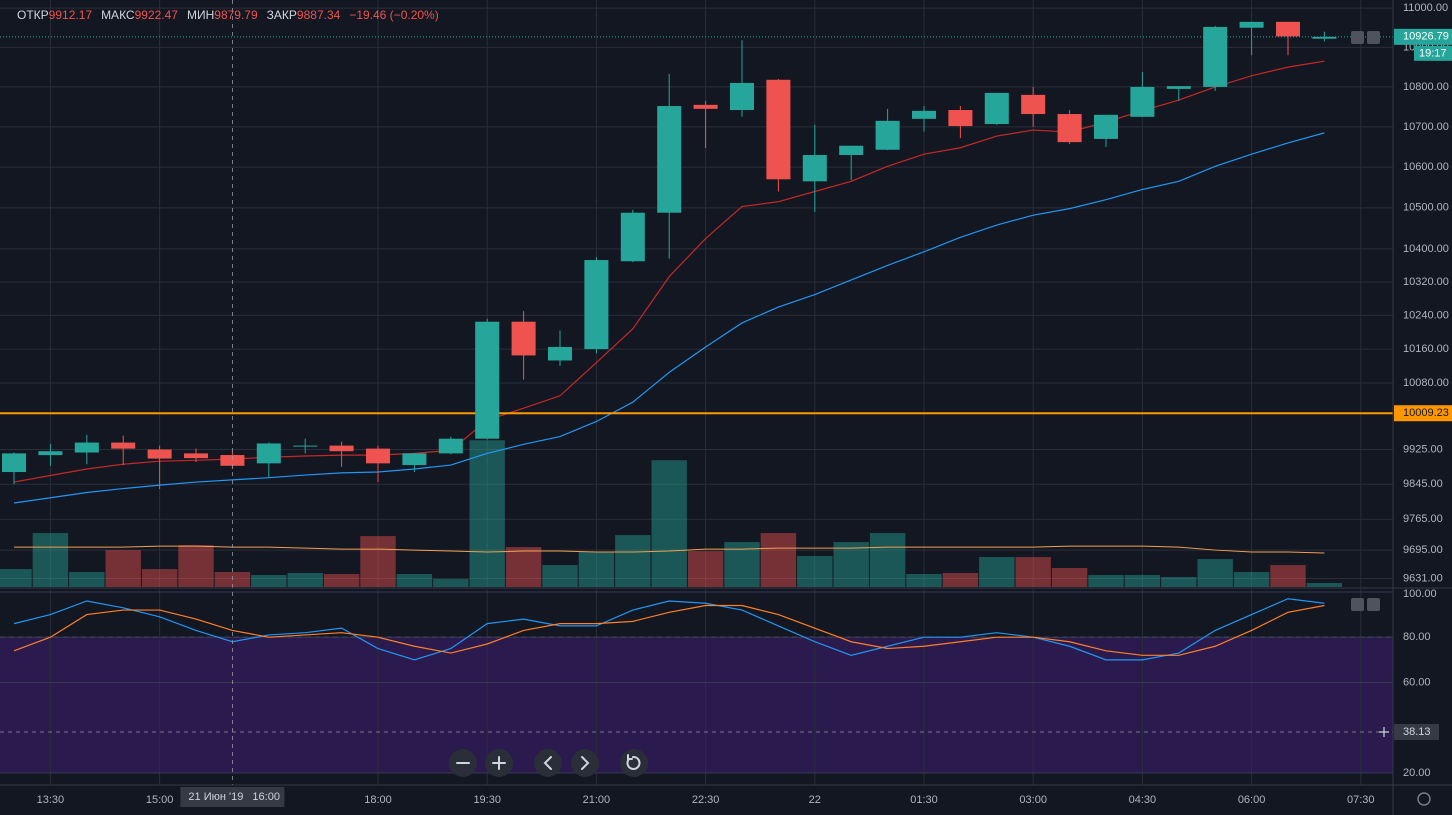  I want to click on x-tick-label: 19:30, so click(487, 800).